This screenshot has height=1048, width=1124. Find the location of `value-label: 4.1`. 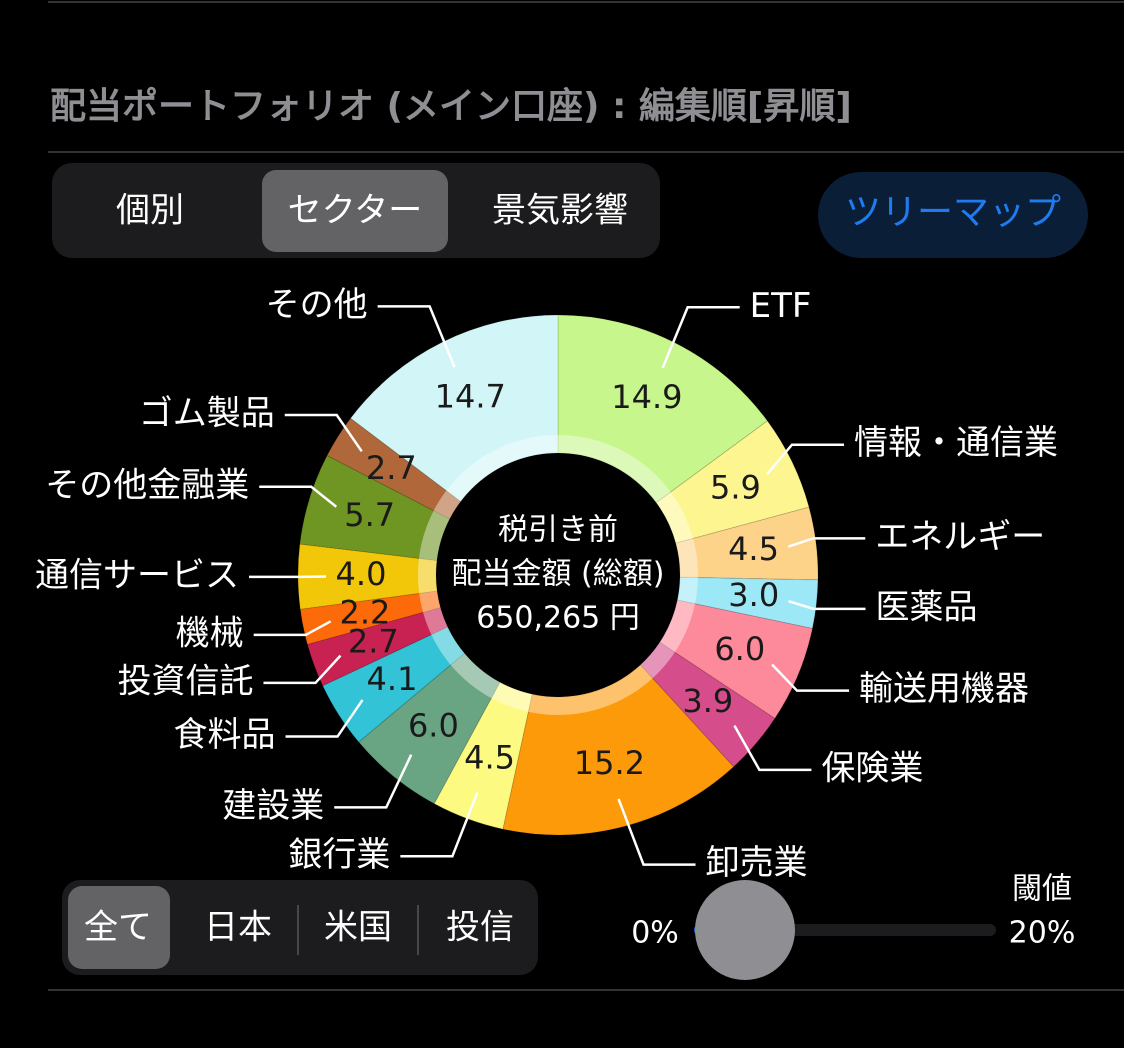

value-label: 4.1 is located at coordinates (392, 679).